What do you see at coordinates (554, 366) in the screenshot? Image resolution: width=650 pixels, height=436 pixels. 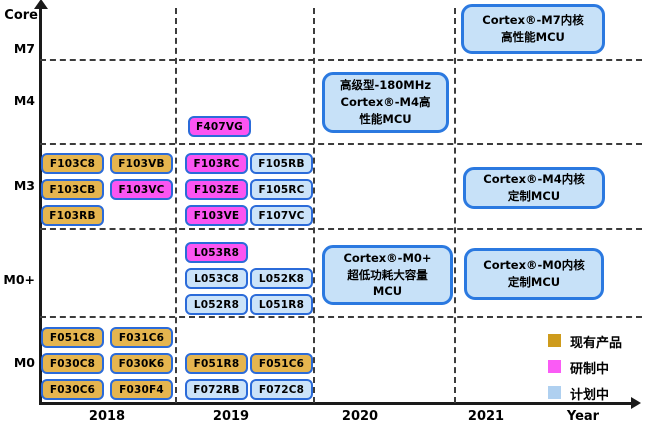 I see `legend-swatch-developing` at bounding box center [554, 366].